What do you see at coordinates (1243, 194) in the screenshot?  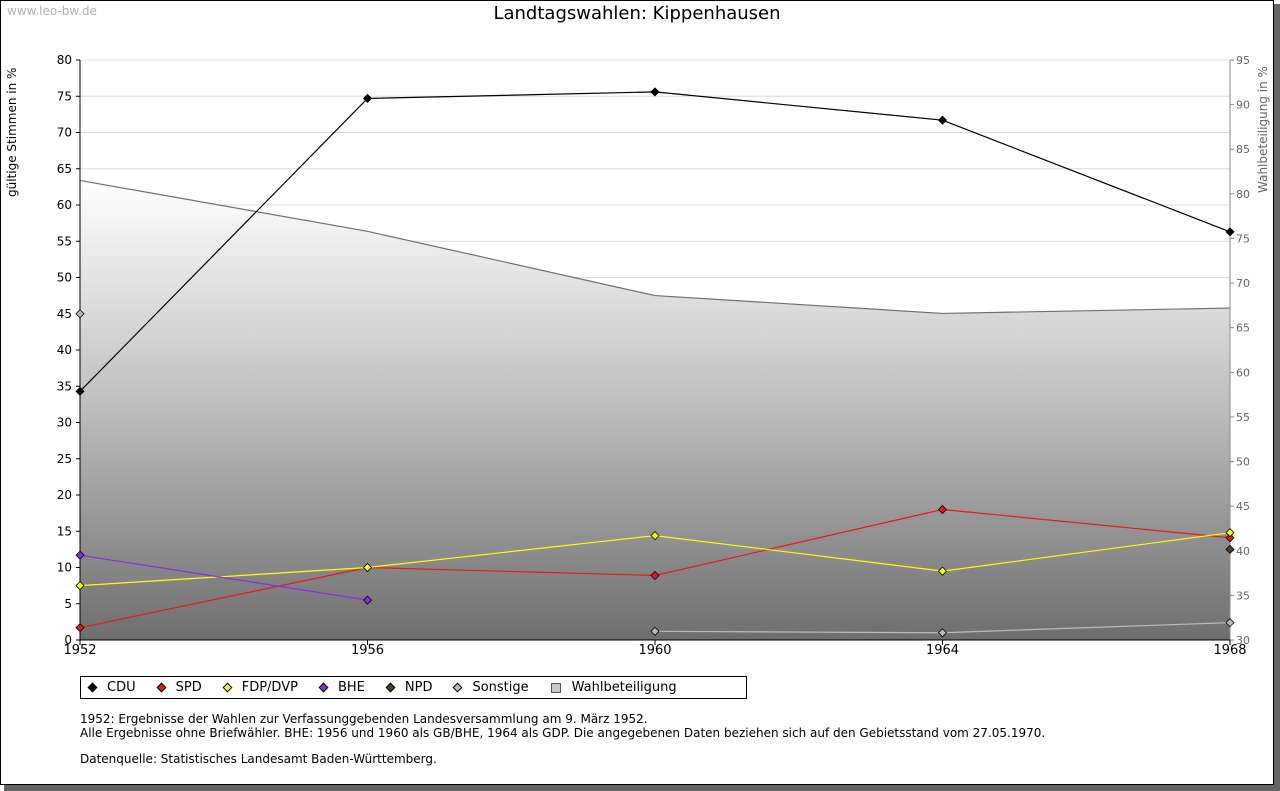 I see `y-tick-label-right: 80` at bounding box center [1243, 194].